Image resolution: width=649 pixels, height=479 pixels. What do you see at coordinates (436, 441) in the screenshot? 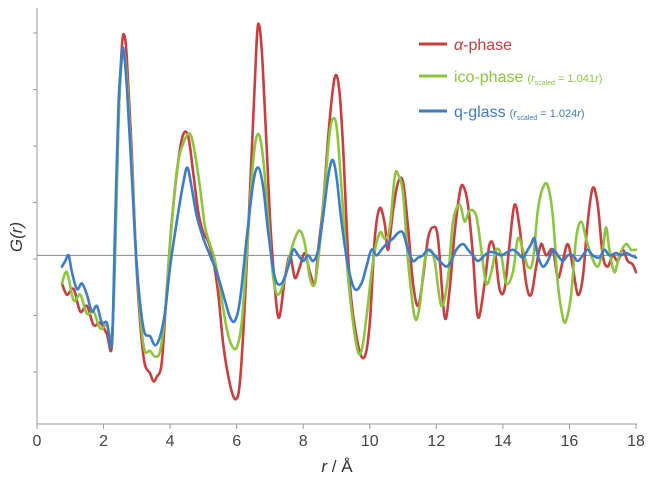
I see `x-tick-label: 12` at bounding box center [436, 441].